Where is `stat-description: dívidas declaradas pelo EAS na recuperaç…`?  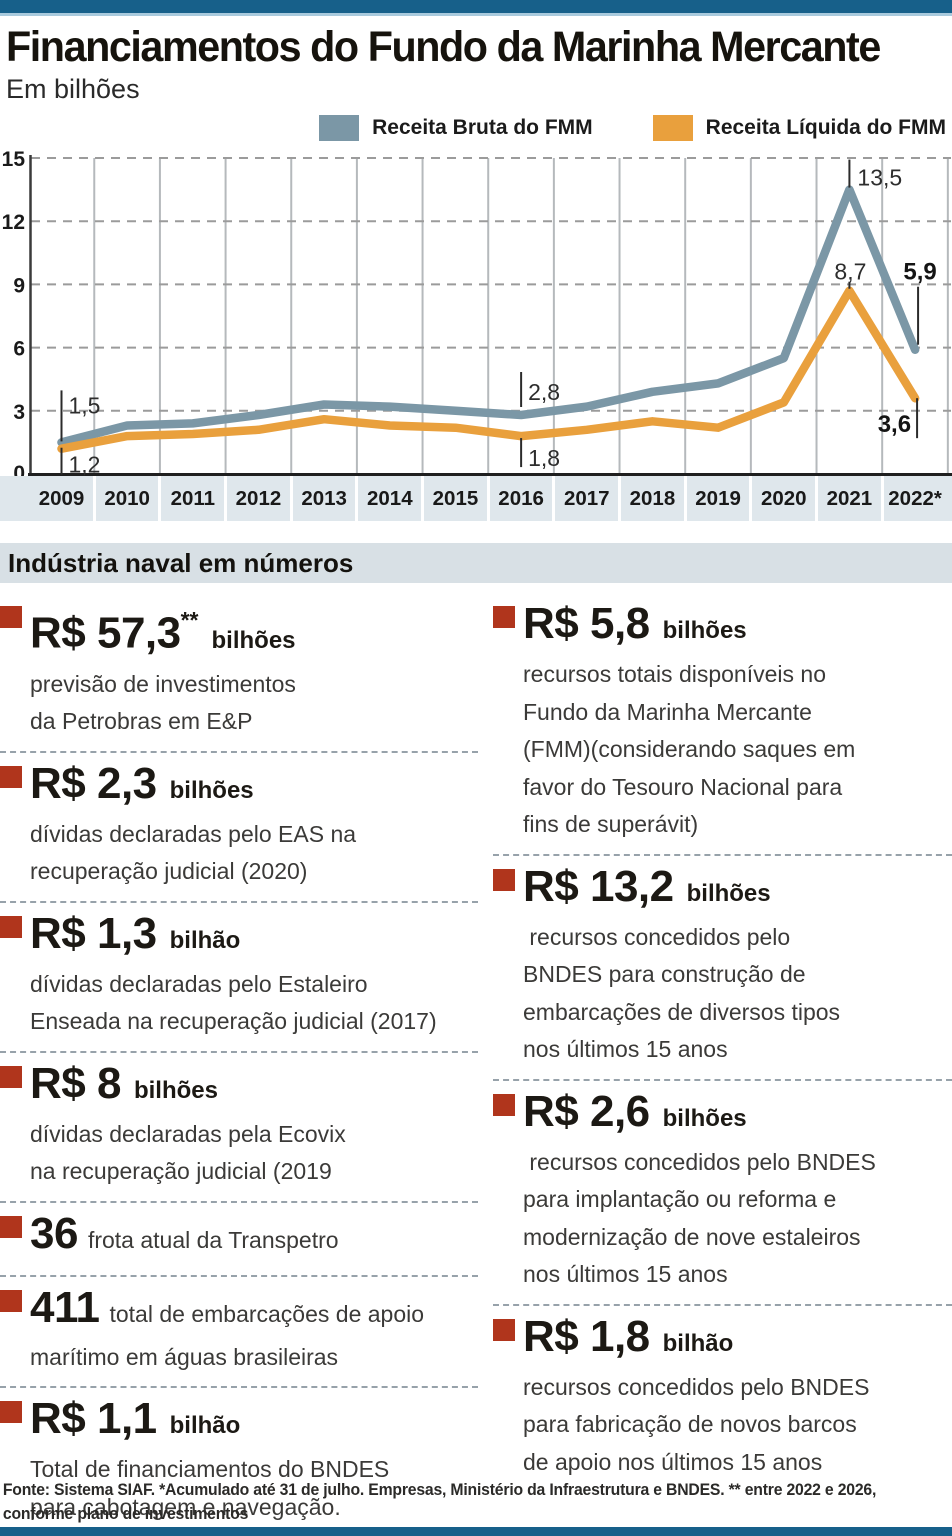
stat-description: dívidas declaradas pelo EAS na recuperaç… is located at coordinates (193, 852).